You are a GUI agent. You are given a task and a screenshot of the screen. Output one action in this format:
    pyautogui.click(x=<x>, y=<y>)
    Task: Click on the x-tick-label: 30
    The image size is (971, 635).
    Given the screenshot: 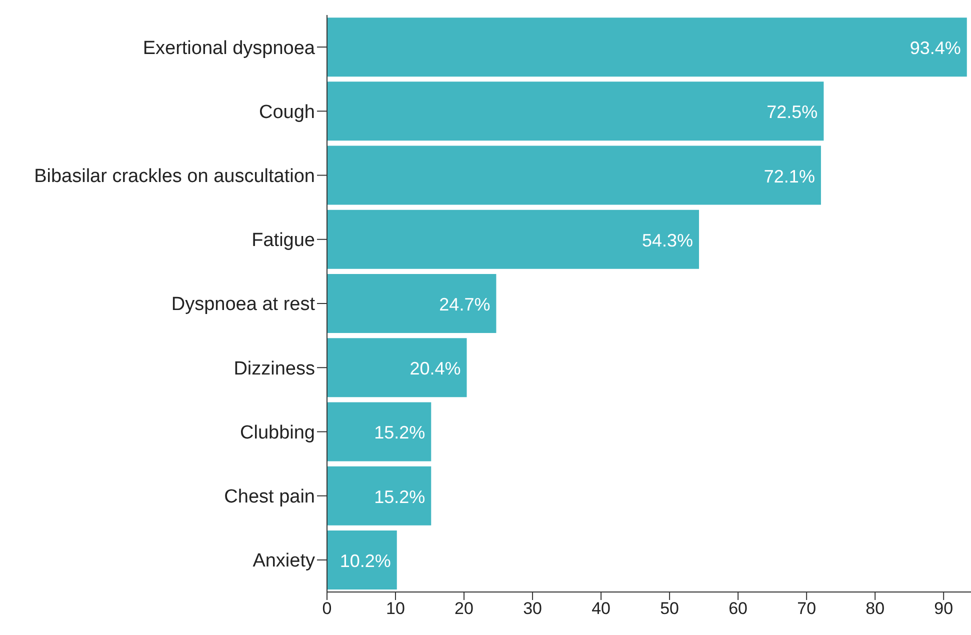 What is the action you would take?
    pyautogui.click(x=532, y=608)
    